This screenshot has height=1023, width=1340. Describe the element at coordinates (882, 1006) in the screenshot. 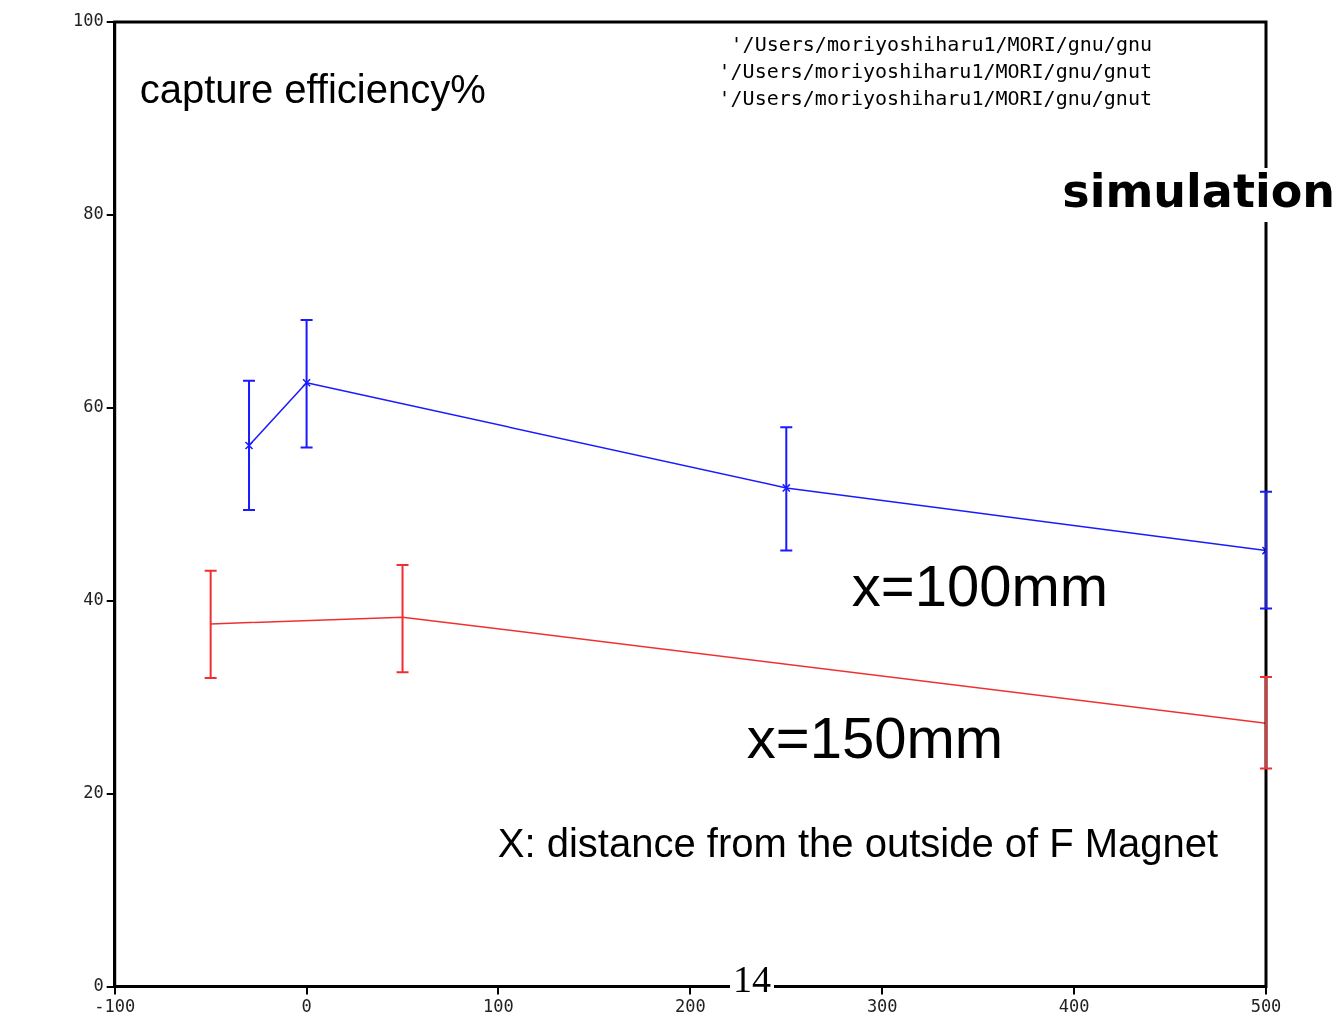

I see `x-tick-label: 300` at that location.